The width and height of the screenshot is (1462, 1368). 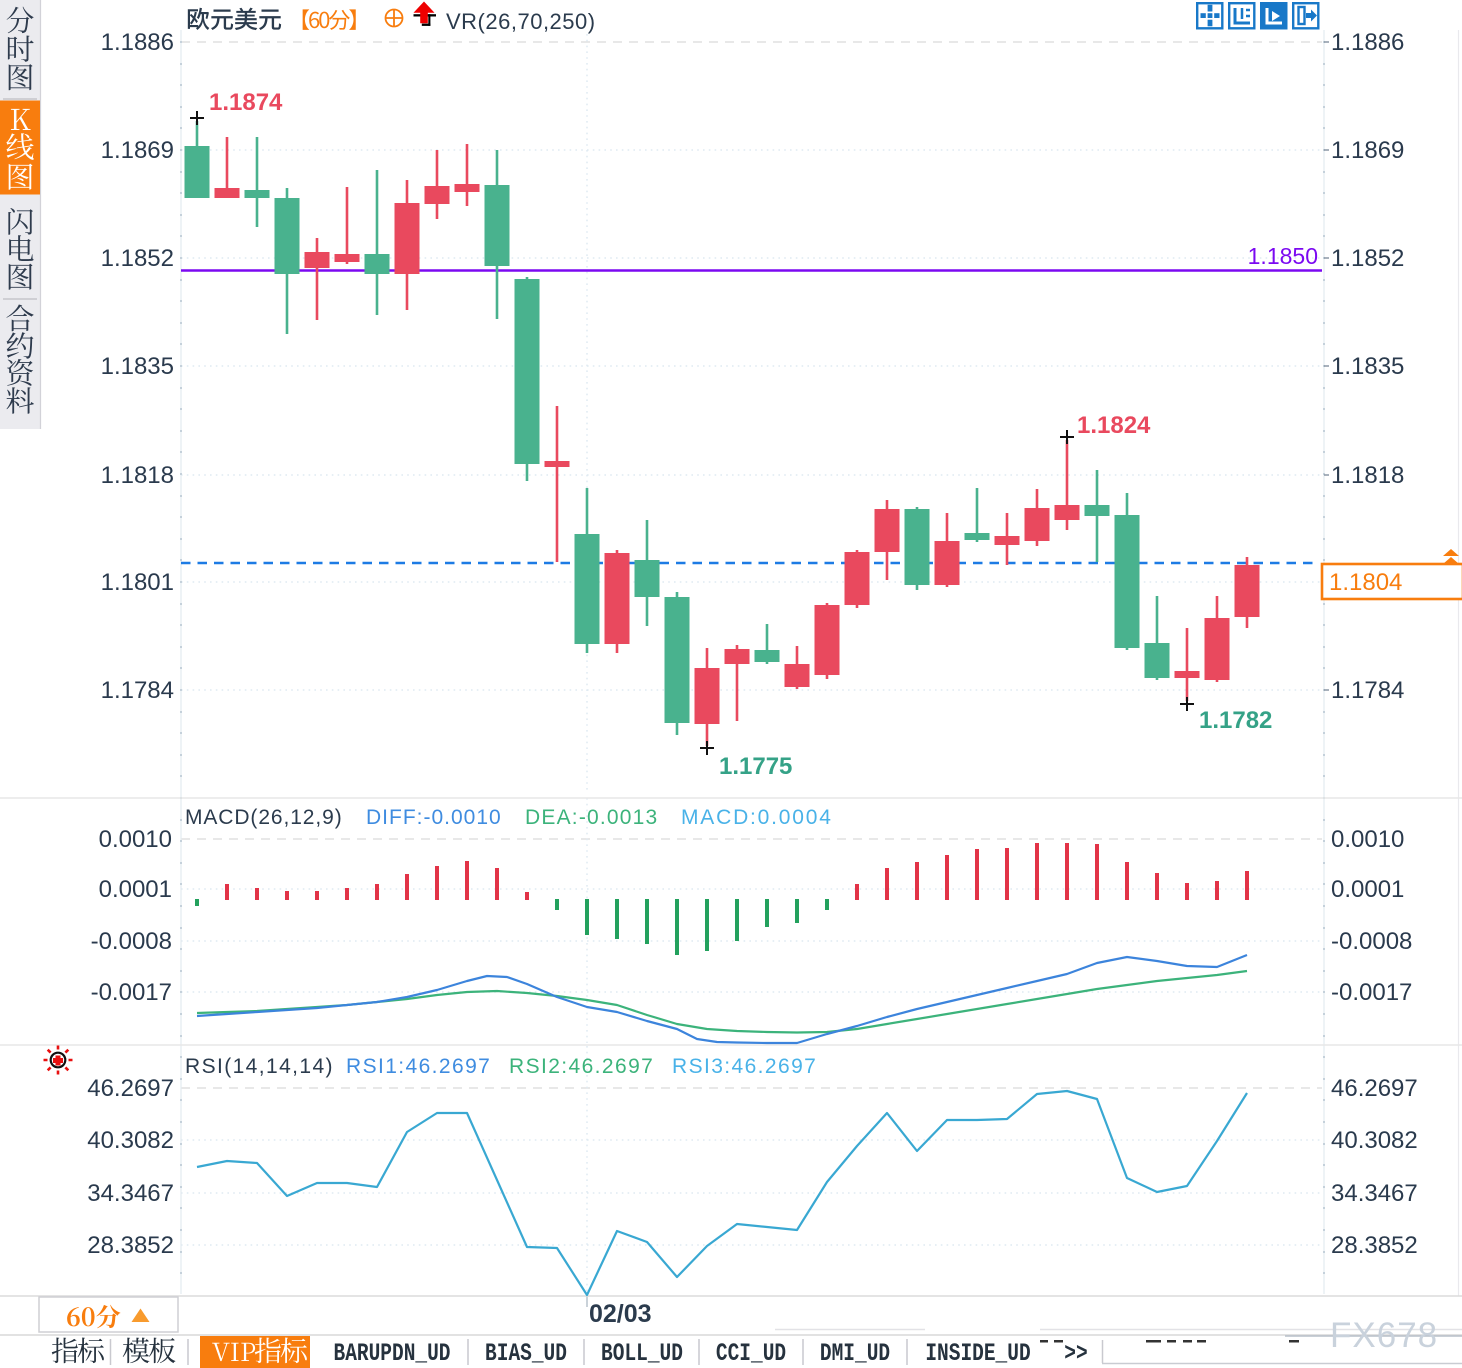 I want to click on svg-text: BOLL_UD, so click(x=642, y=1353).